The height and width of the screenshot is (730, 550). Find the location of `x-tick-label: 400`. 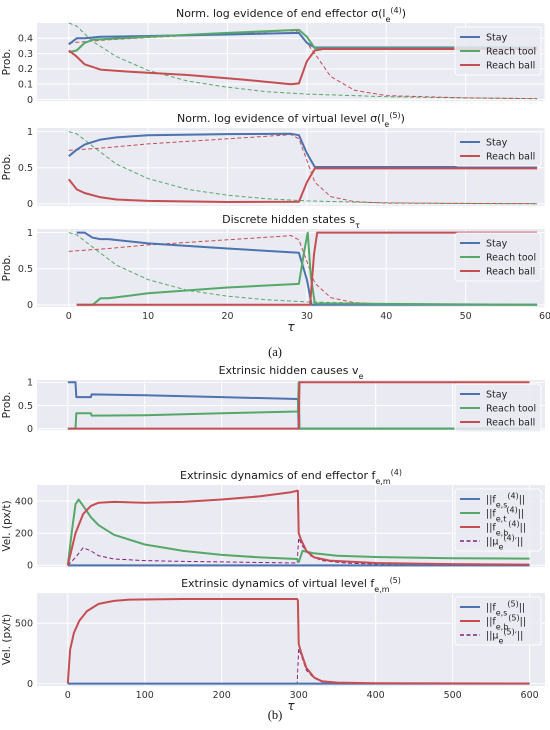

x-tick-label: 400 is located at coordinates (376, 695).